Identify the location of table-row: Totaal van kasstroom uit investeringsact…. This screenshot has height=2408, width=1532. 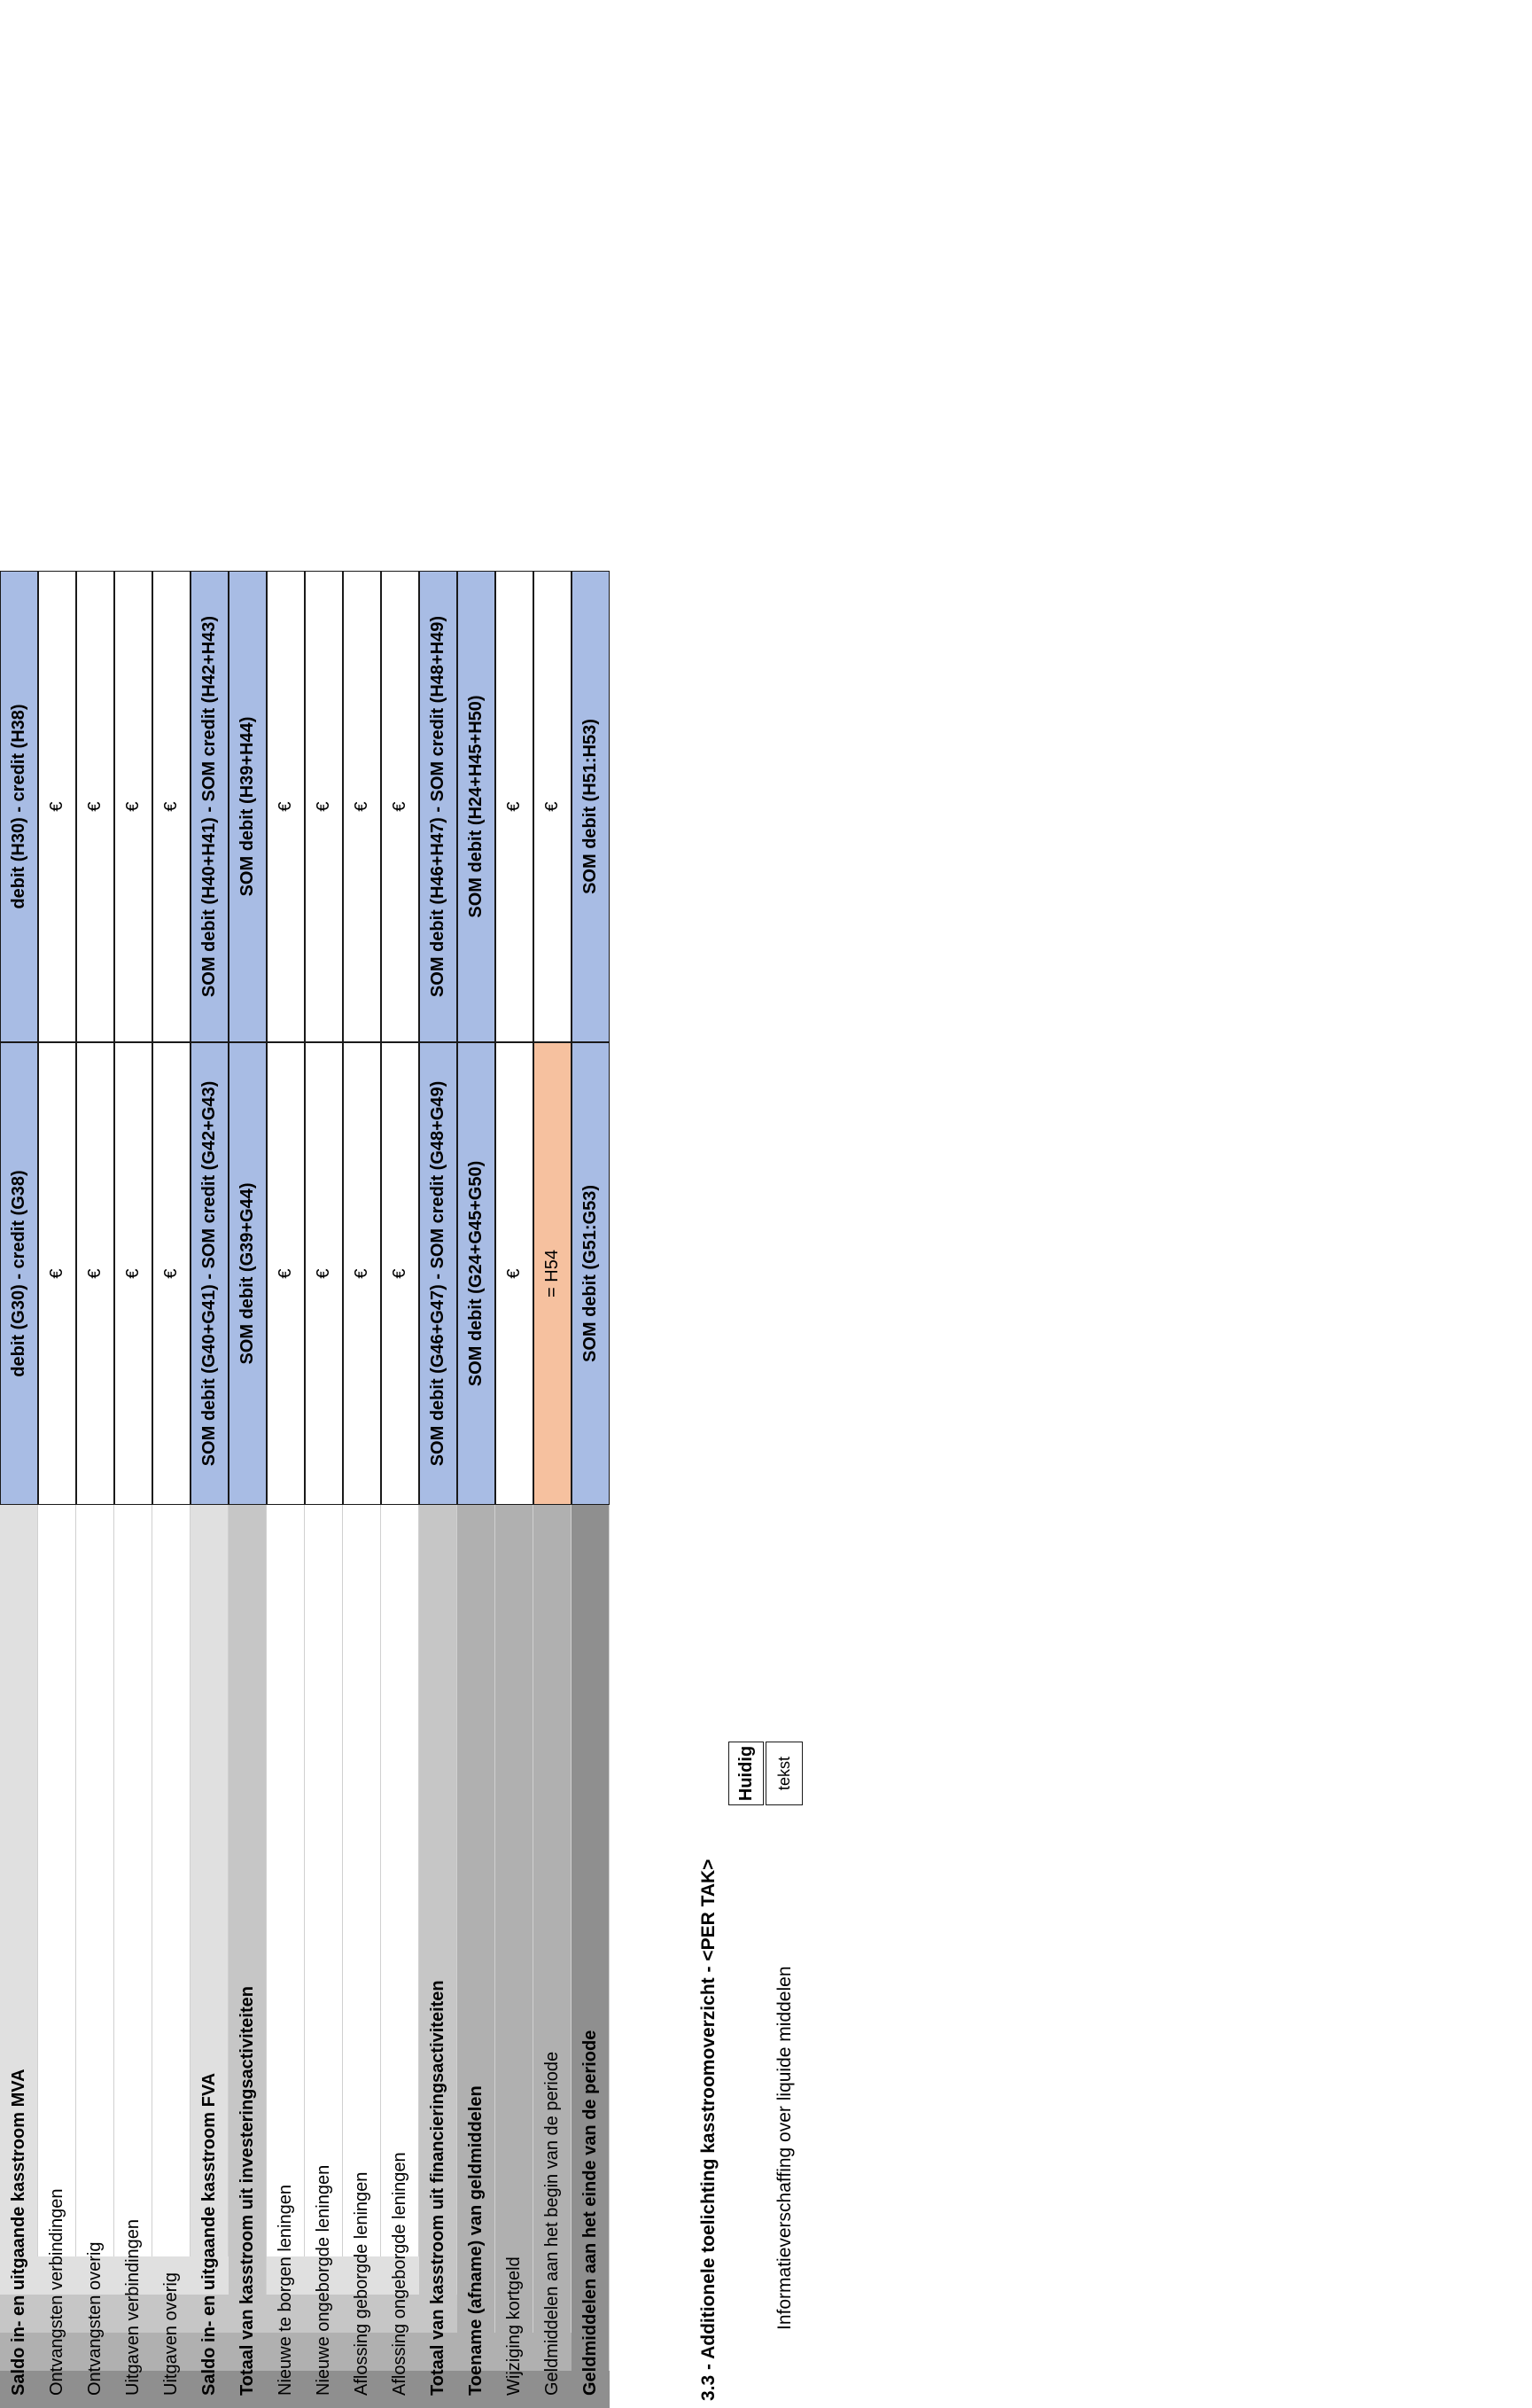
(248, 1204).